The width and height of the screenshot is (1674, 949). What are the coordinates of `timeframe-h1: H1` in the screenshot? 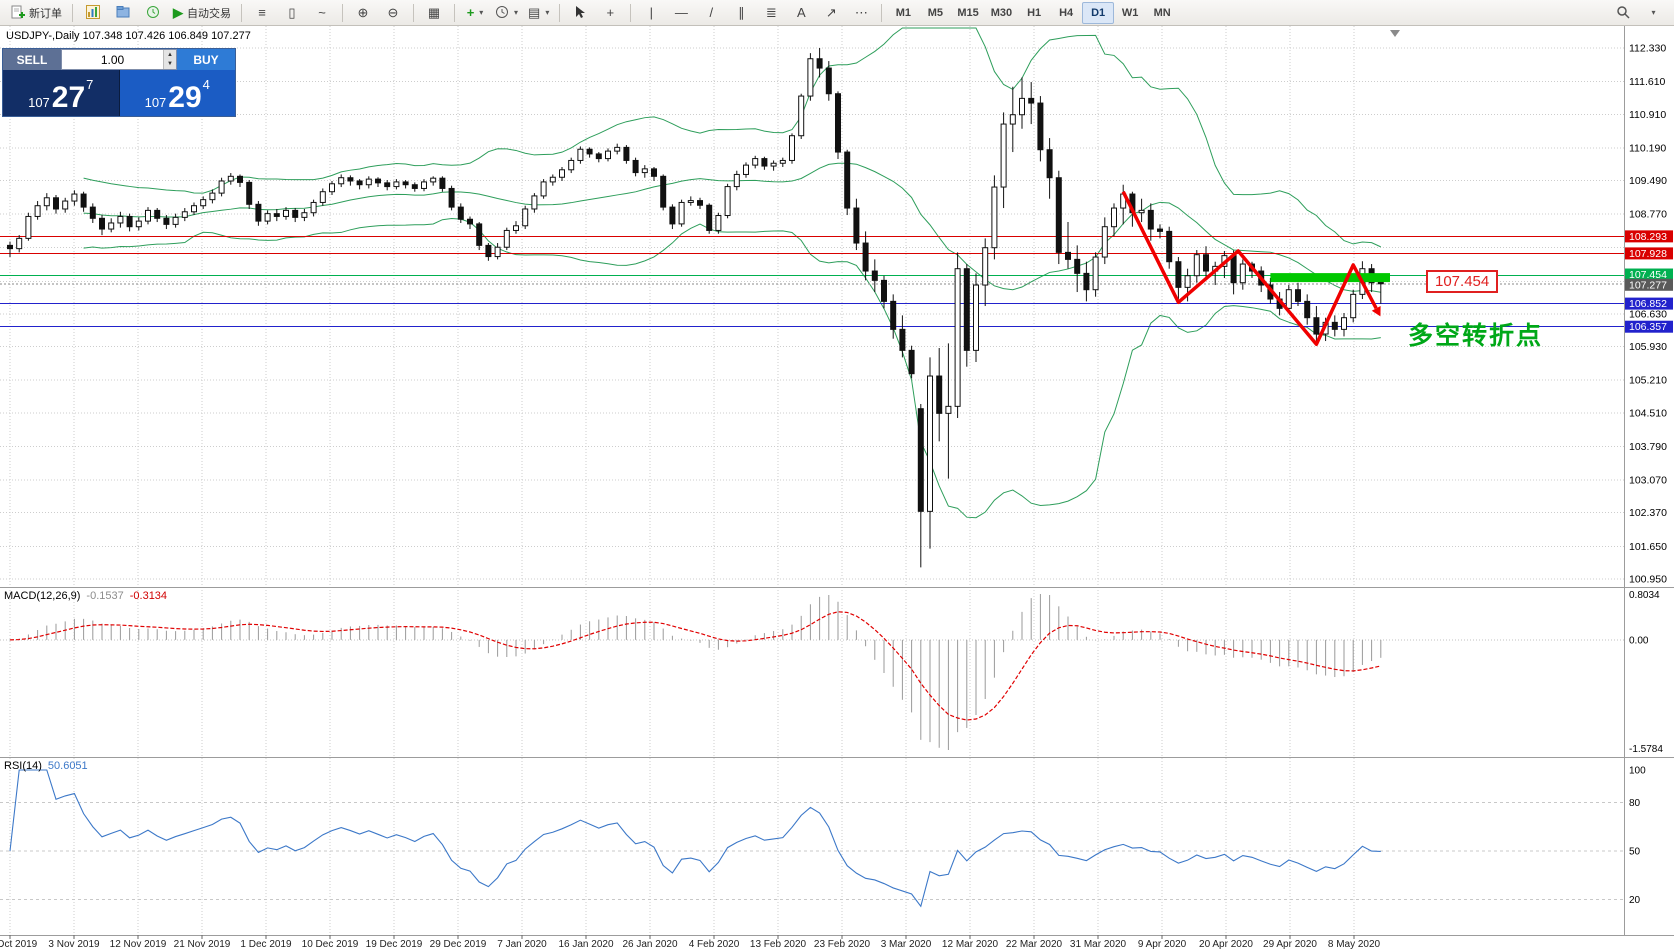 It's located at (1034, 12).